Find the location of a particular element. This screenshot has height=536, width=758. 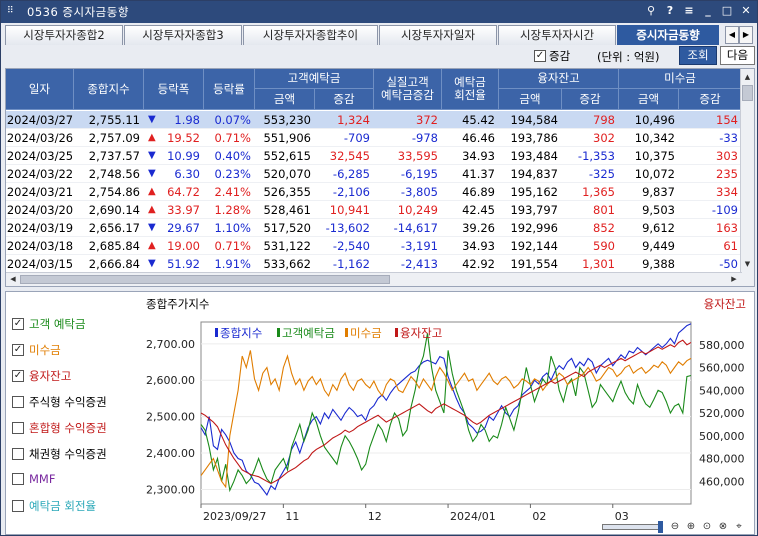

series-toggle-label: 채권형 수익증권 is located at coordinates (68, 454).